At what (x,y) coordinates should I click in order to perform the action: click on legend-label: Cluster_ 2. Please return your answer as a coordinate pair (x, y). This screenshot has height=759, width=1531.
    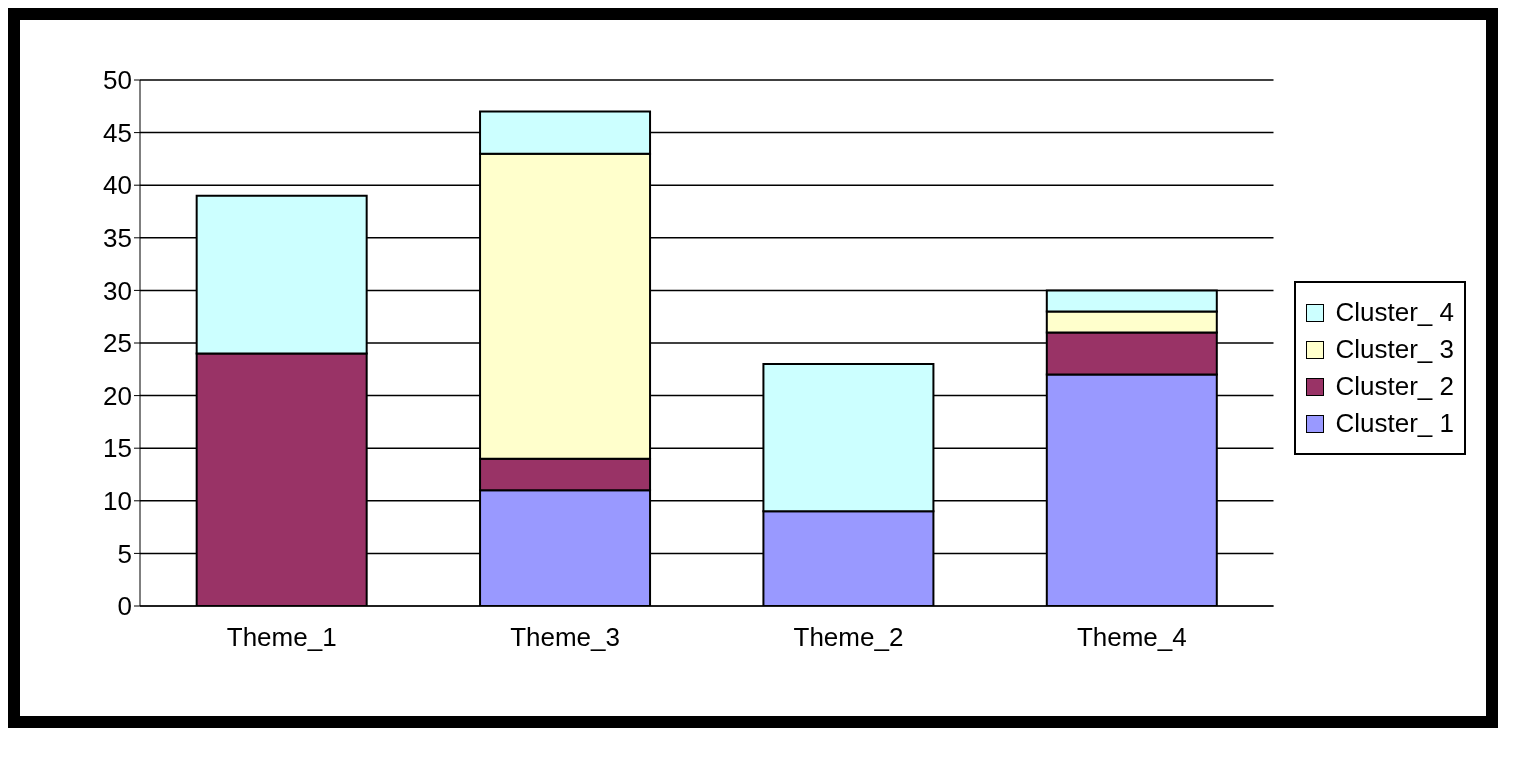
    Looking at the image, I should click on (1394, 386).